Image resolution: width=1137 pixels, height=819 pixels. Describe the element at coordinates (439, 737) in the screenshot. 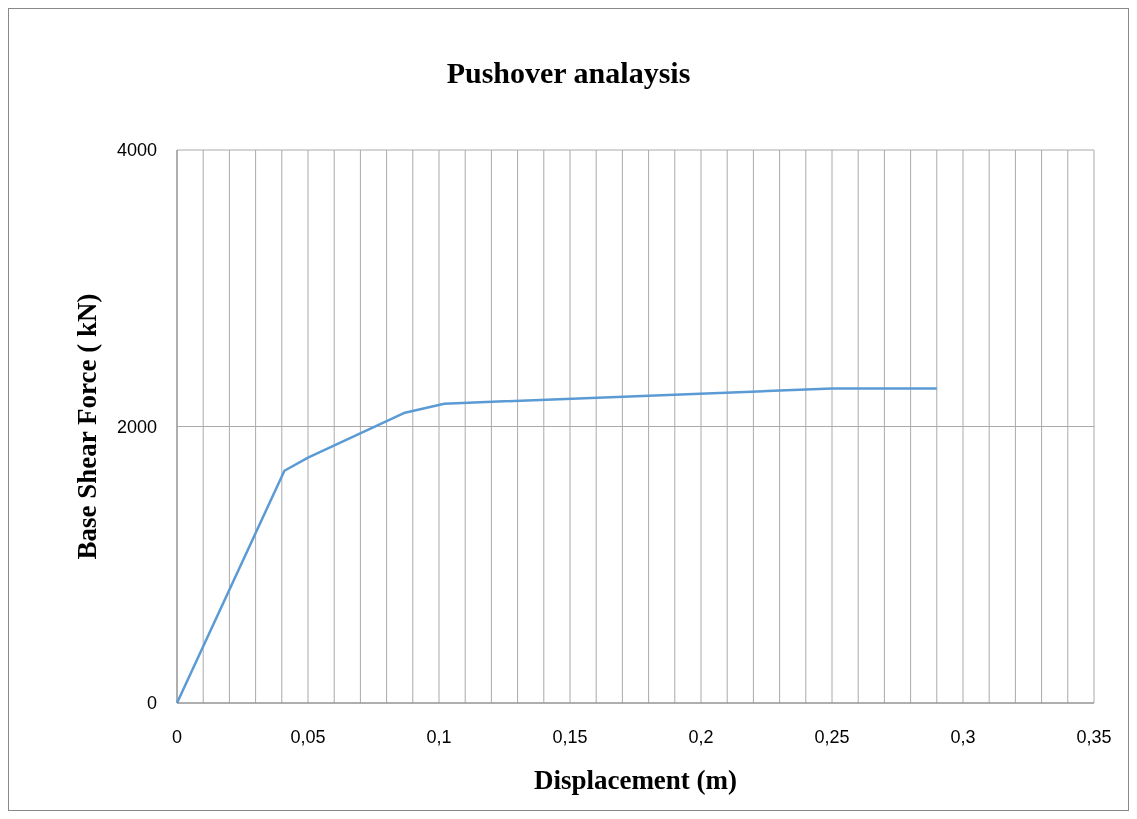

I see `x-tick-label: 0,1` at that location.